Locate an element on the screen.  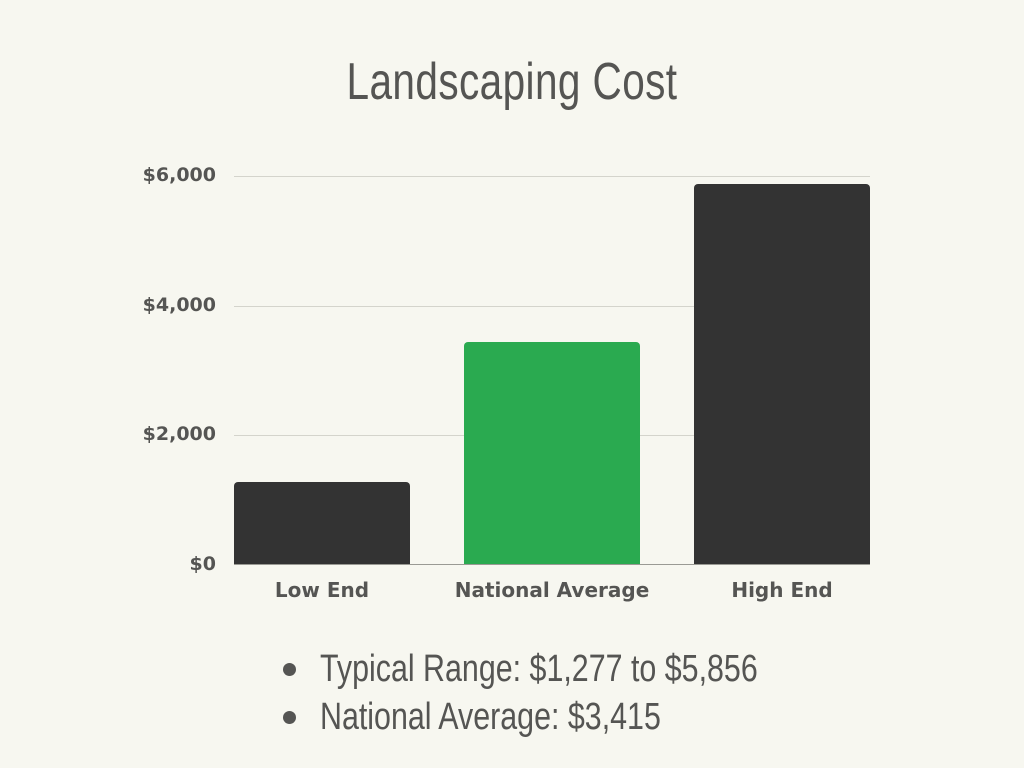
summary-item: Typical Range: $1,277 to $5,856 is located at coordinates (575, 669).